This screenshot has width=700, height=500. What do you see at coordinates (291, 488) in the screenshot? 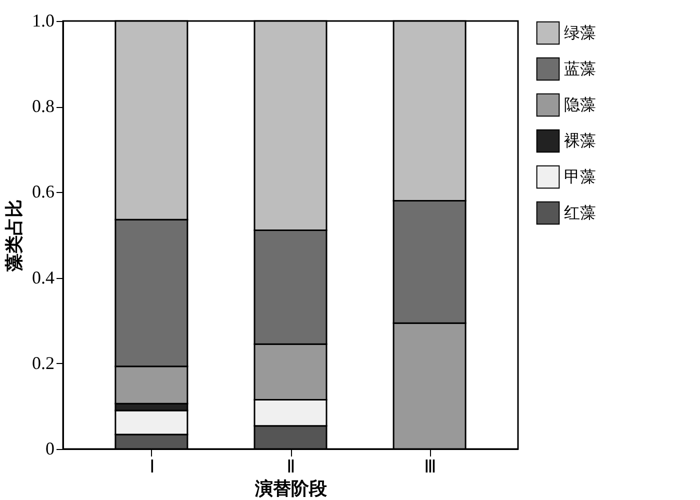
I see `x-axis-title: 演替阶段` at bounding box center [291, 488].